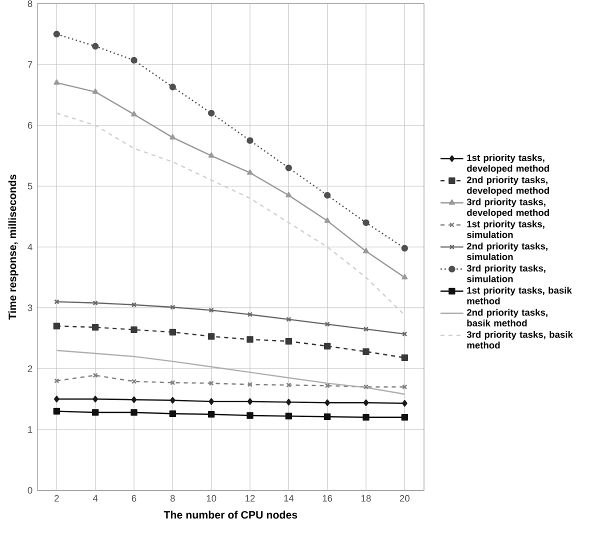 The height and width of the screenshot is (541, 599). I want to click on x-axis-title: The number of CPU nodes, so click(231, 514).